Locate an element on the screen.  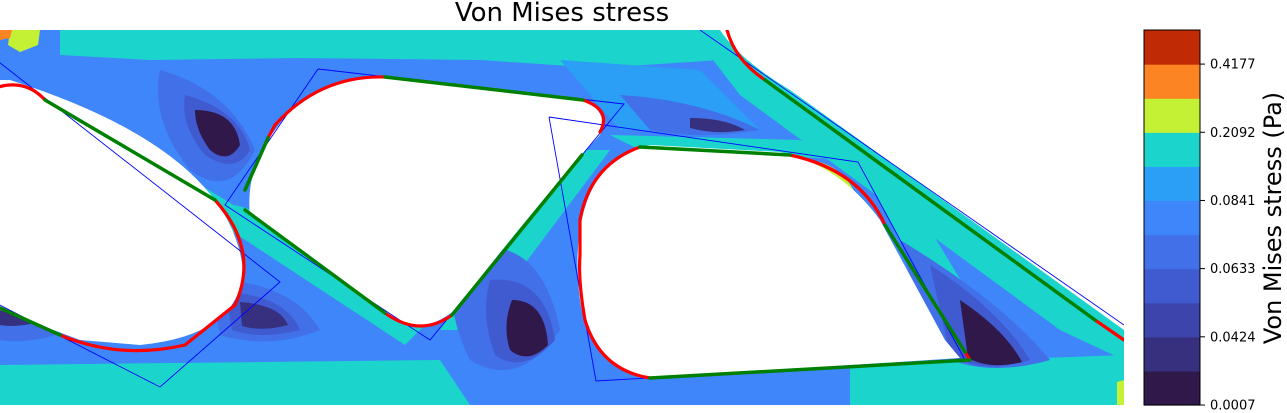
colorbar-segments is located at coordinates (1172, 218).